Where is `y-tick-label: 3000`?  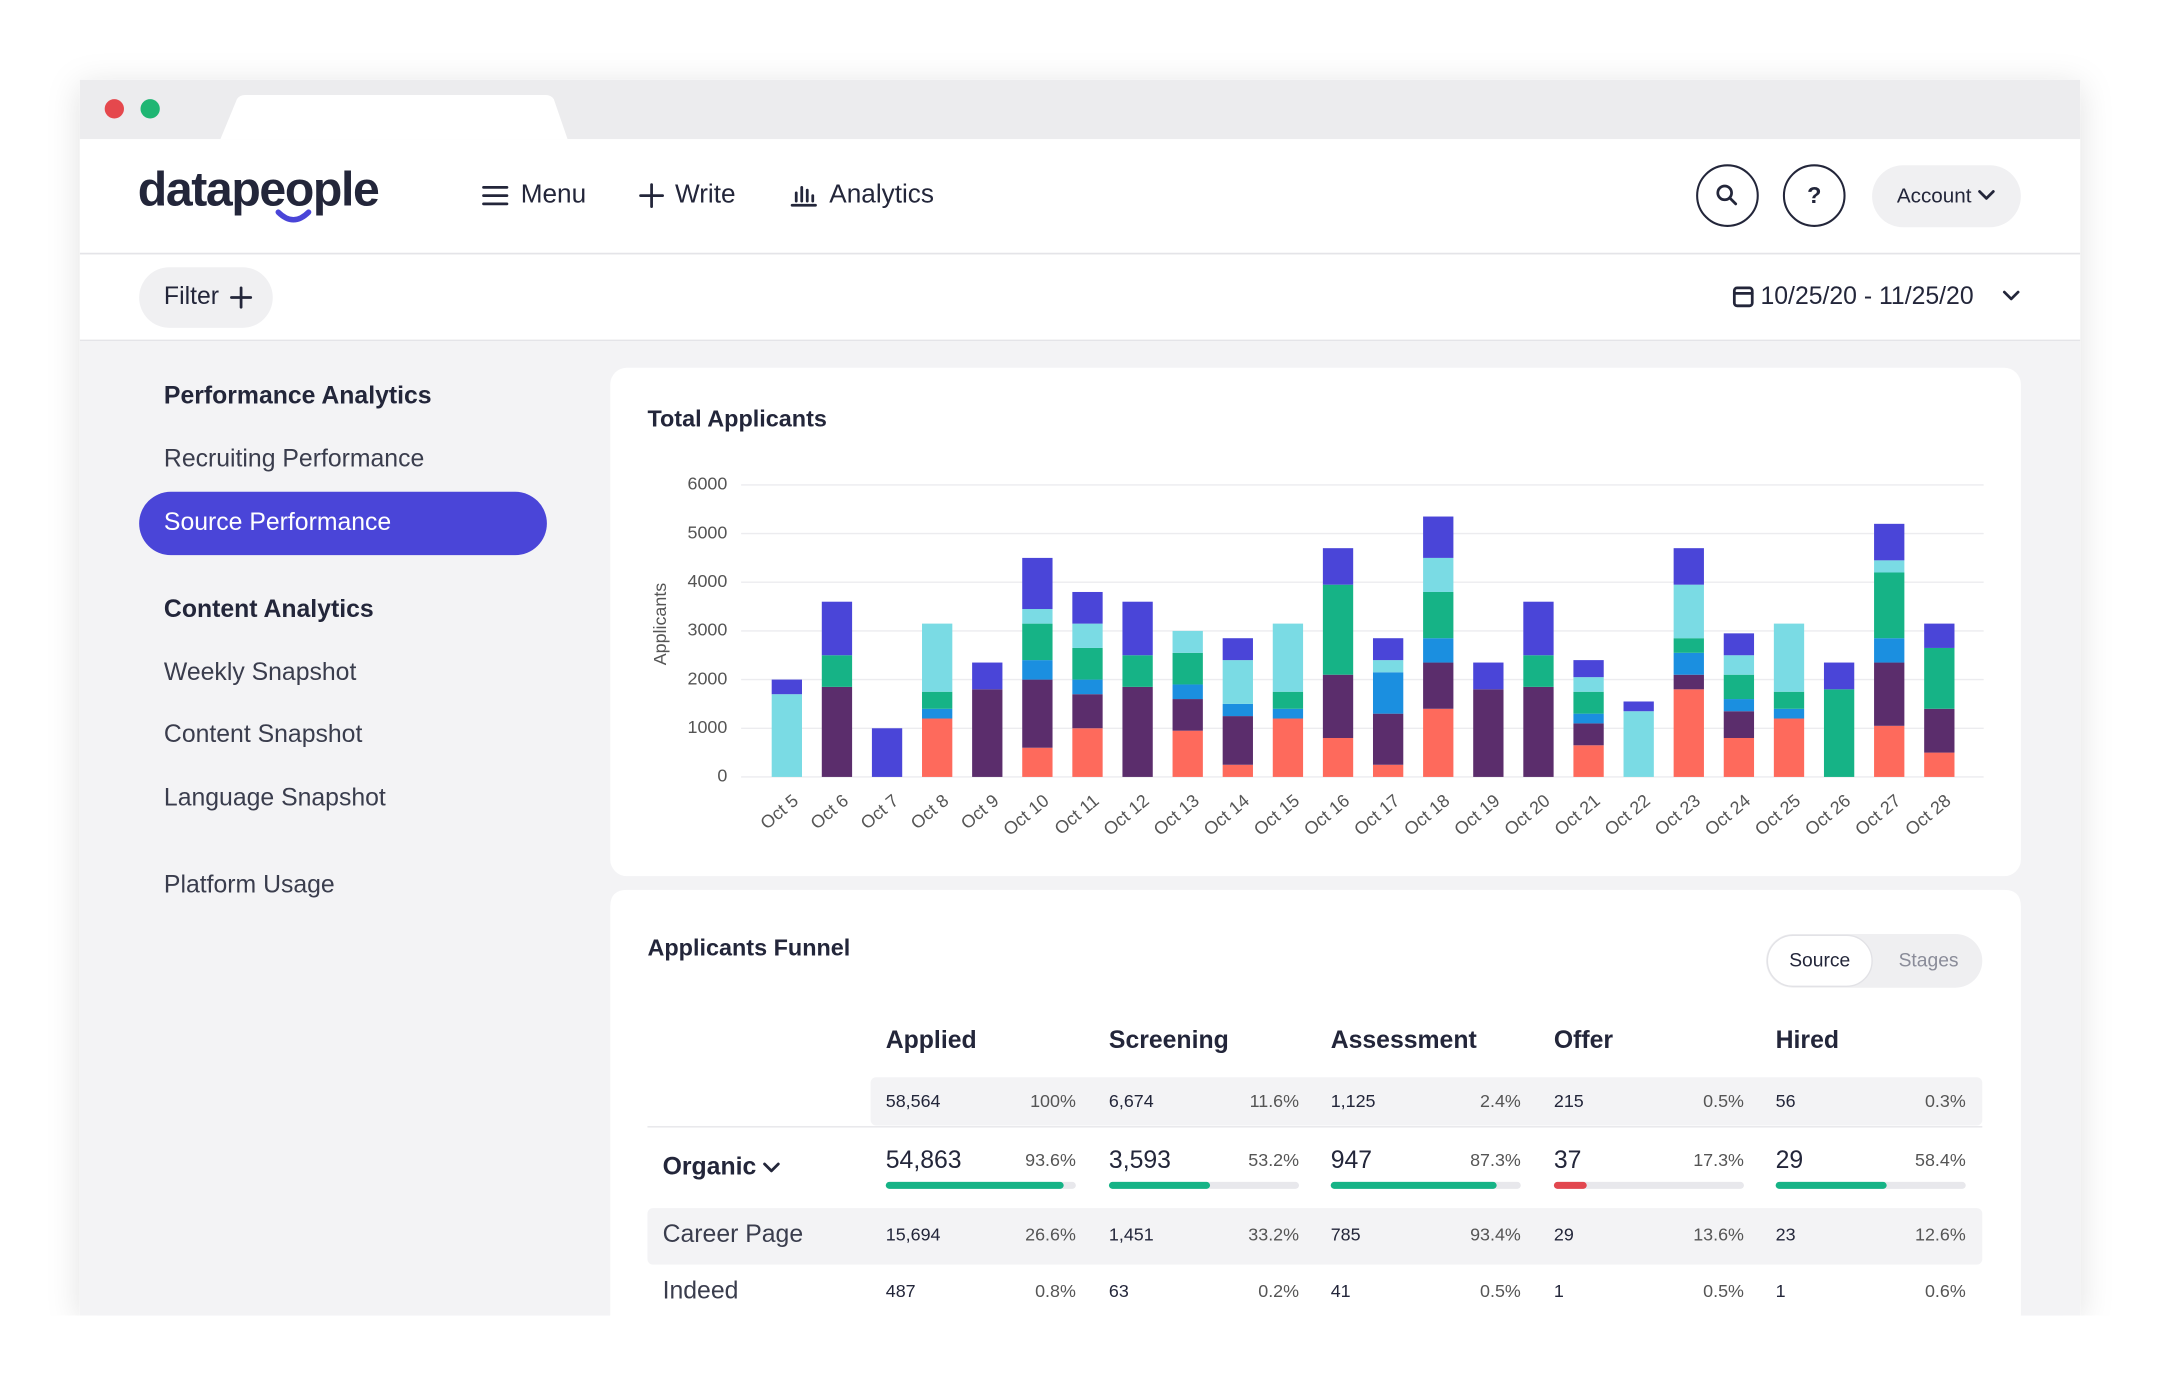 y-tick-label: 3000 is located at coordinates (708, 630).